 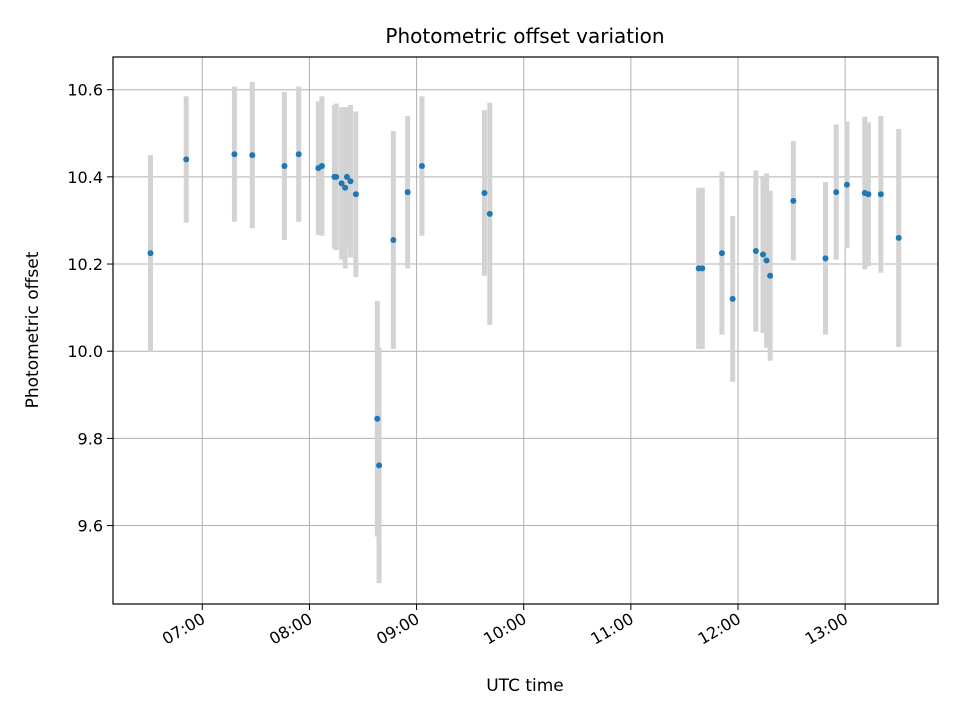 What do you see at coordinates (90, 526) in the screenshot?
I see `y-tick-label: 9.6` at bounding box center [90, 526].